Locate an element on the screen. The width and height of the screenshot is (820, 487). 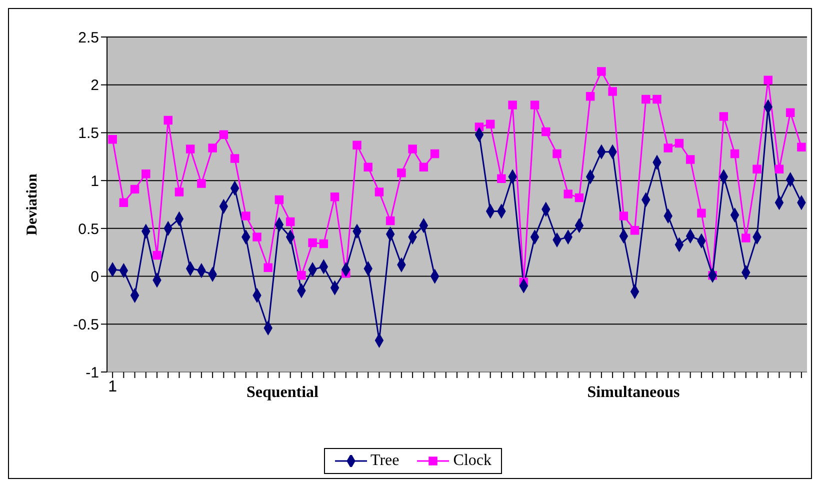
y-tick-label: 0 is located at coordinates (94, 277).